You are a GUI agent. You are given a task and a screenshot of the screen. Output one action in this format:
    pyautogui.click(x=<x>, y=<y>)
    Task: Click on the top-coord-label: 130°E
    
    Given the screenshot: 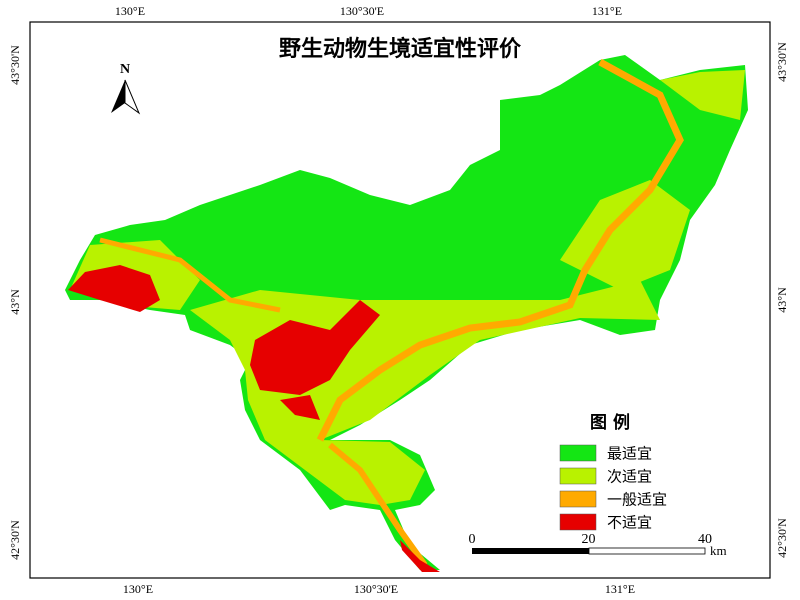 What is the action you would take?
    pyautogui.click(x=130, y=11)
    